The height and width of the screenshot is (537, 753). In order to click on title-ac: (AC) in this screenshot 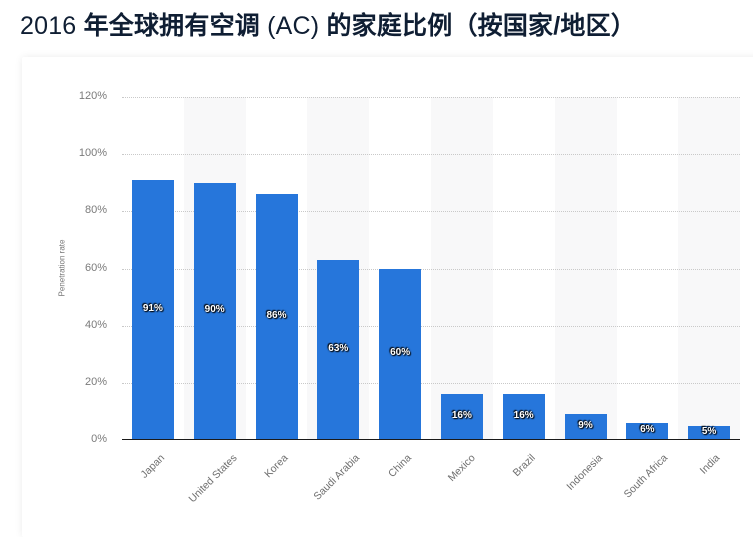, I will do `click(297, 26)`.